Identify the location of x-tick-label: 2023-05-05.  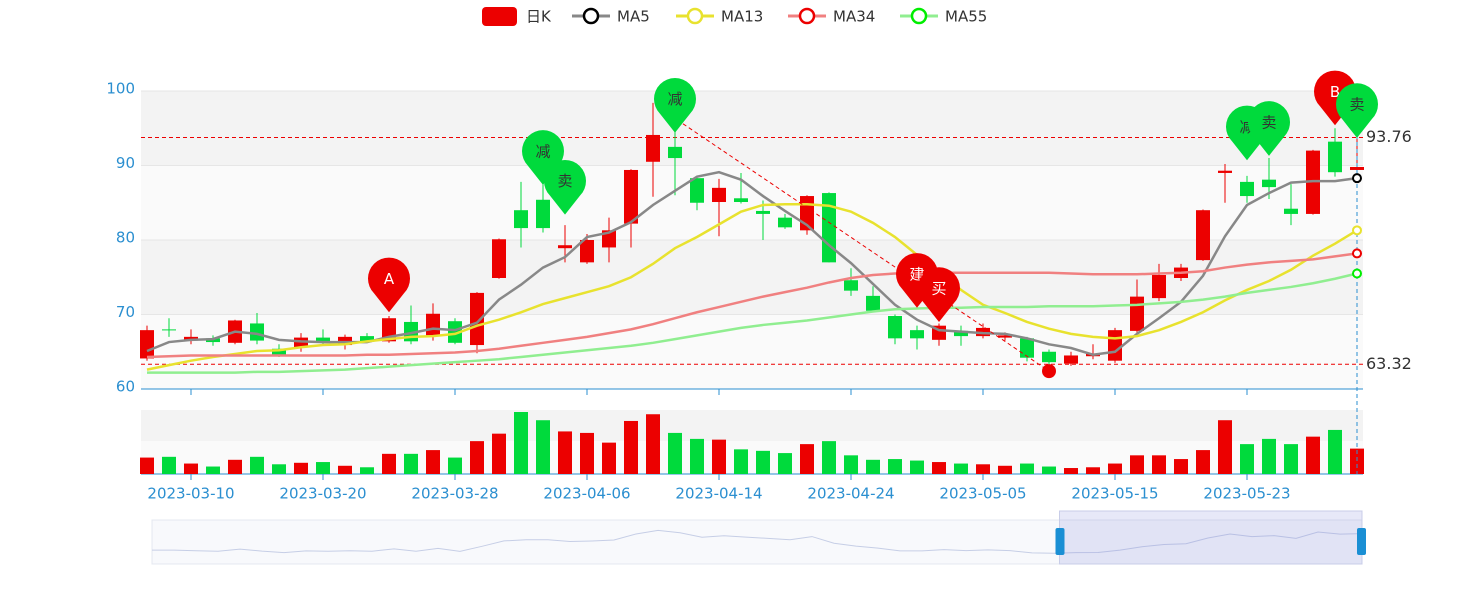
(982, 494).